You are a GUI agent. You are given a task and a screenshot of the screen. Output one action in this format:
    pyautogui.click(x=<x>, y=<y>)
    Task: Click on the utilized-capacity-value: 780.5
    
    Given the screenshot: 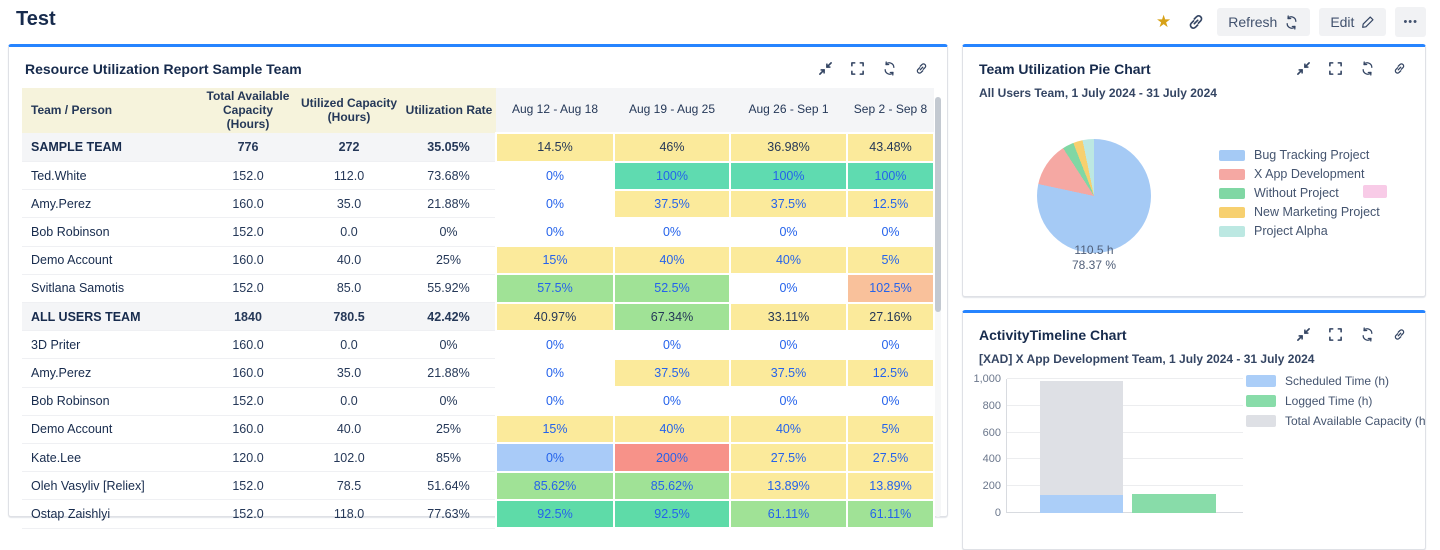 What is the action you would take?
    pyautogui.click(x=349, y=317)
    